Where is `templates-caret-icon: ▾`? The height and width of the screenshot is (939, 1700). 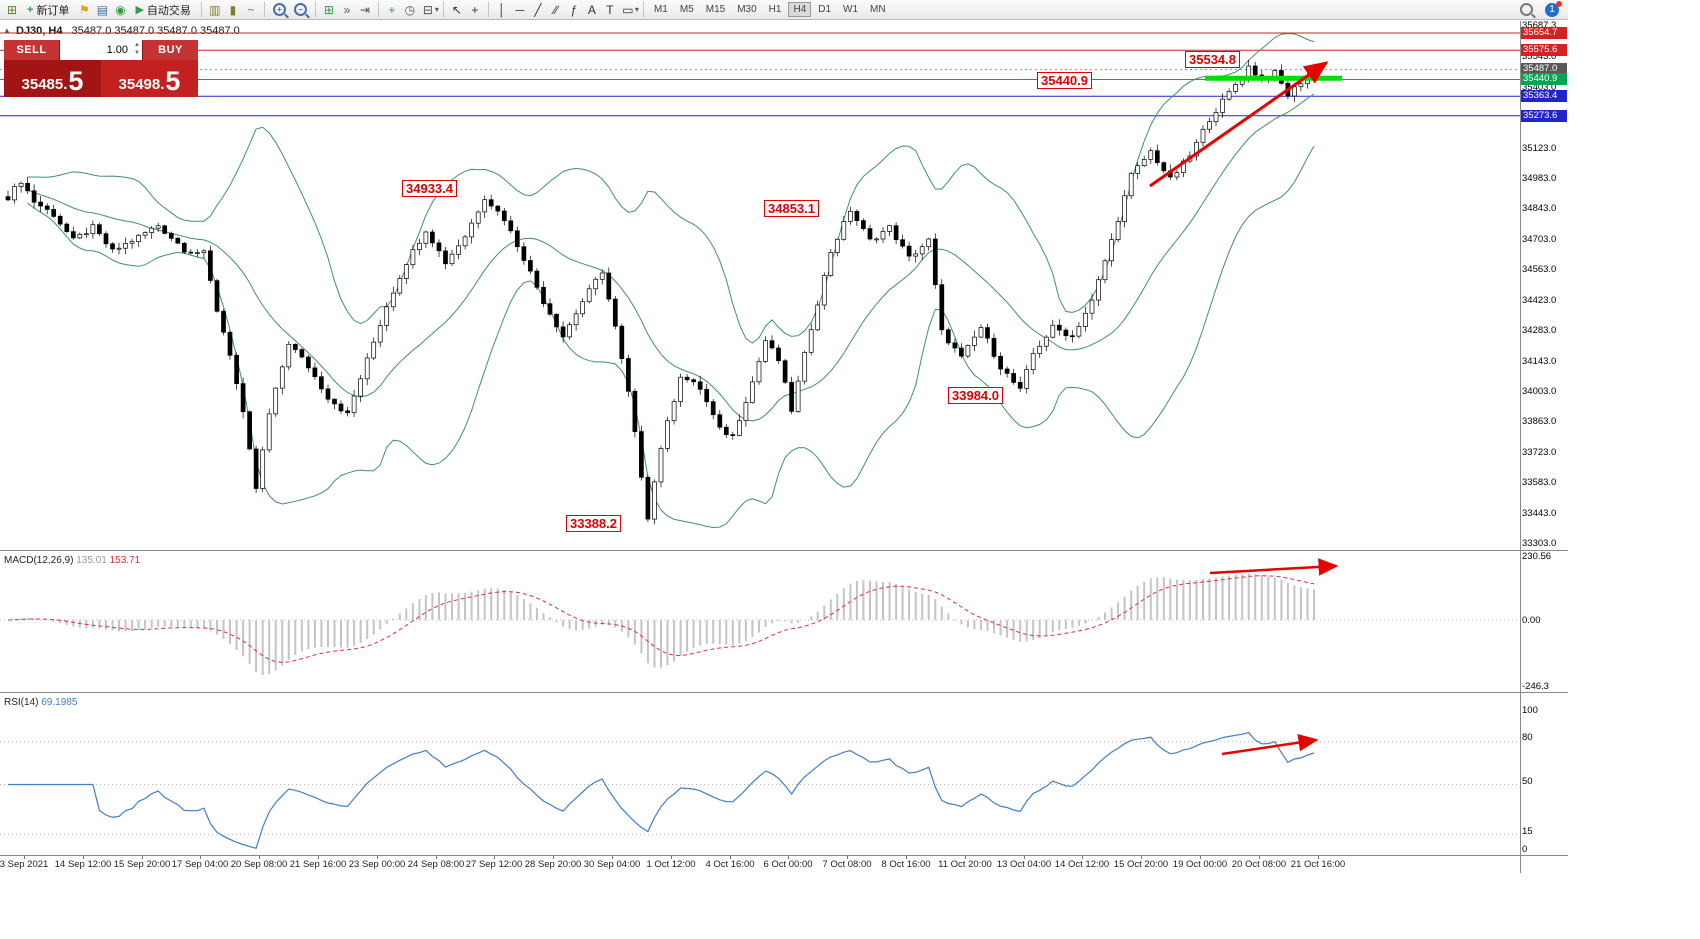 templates-caret-icon: ▾ is located at coordinates (436, 9).